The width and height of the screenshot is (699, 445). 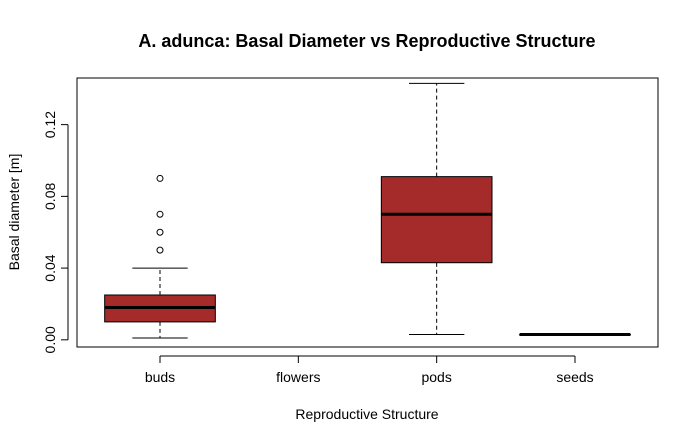 I want to click on x-tick-label: seeds, so click(x=574, y=377).